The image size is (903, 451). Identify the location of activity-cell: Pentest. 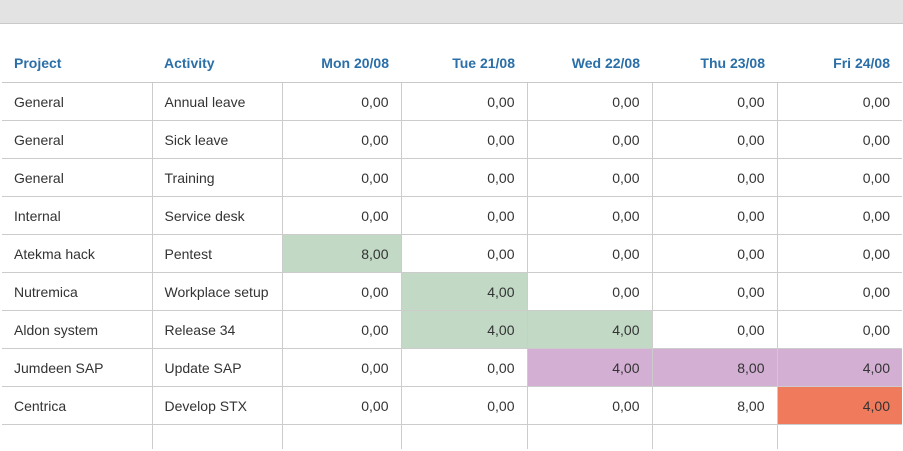
(217, 253).